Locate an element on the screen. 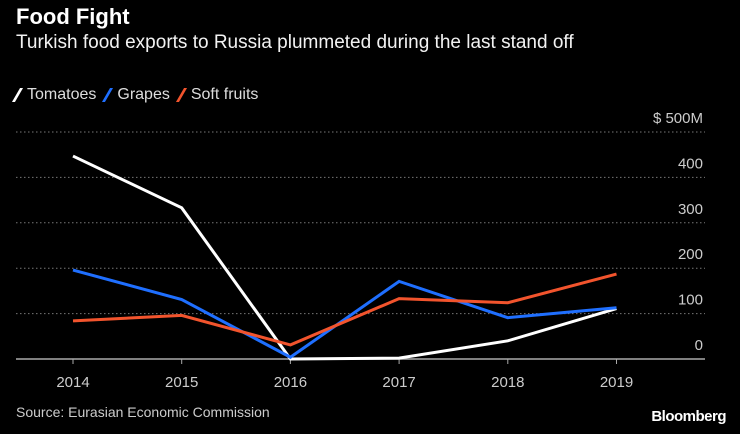 The image size is (740, 434). legend-label: Soft fruits is located at coordinates (224, 94).